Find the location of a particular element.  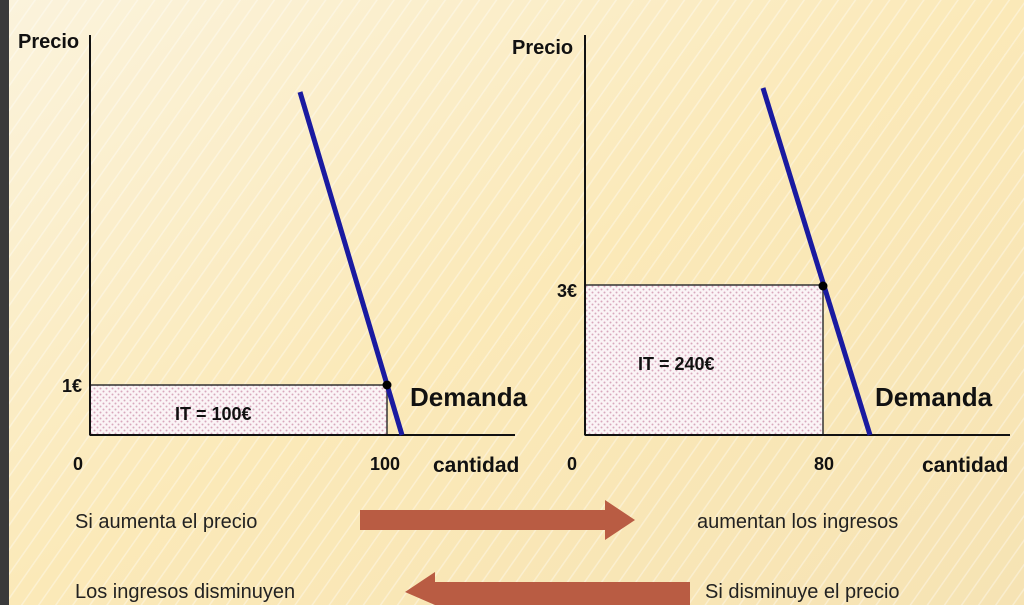

revenue-label: IT = 100€ is located at coordinates (213, 414).